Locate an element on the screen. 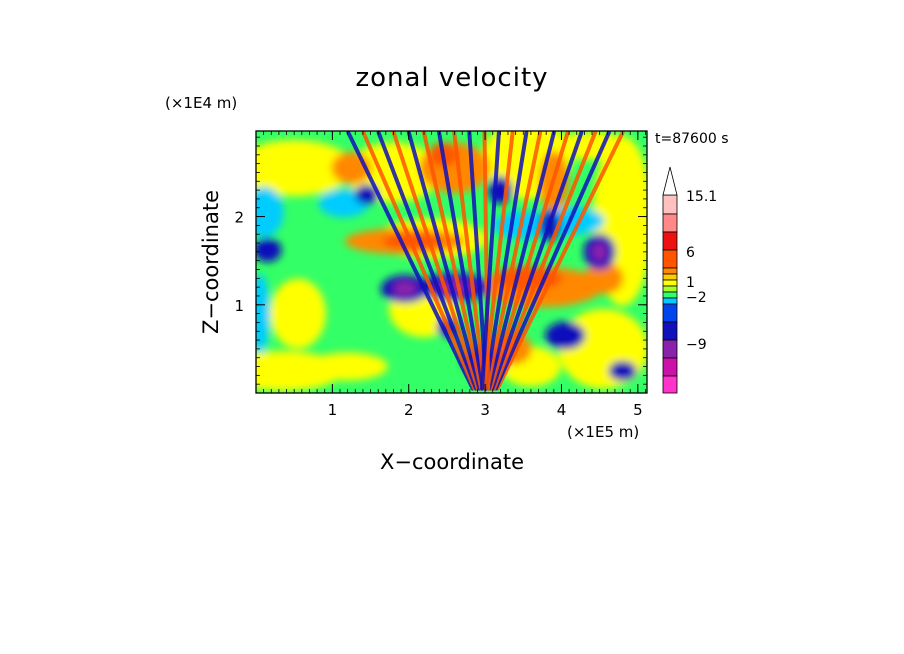 This screenshot has width=904, height=654. x-unit-label: (×1E5 m) is located at coordinates (603, 432).